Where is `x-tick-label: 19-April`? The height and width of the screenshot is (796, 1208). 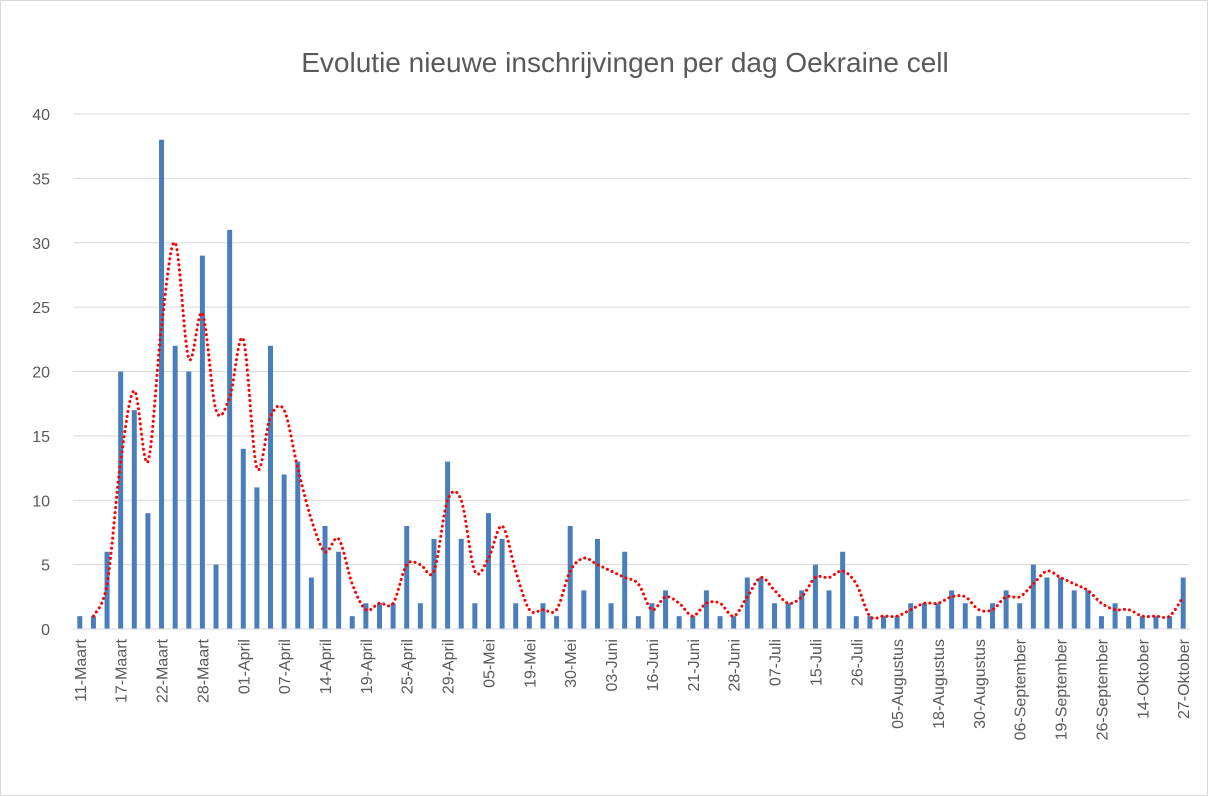 x-tick-label: 19-April is located at coordinates (367, 666).